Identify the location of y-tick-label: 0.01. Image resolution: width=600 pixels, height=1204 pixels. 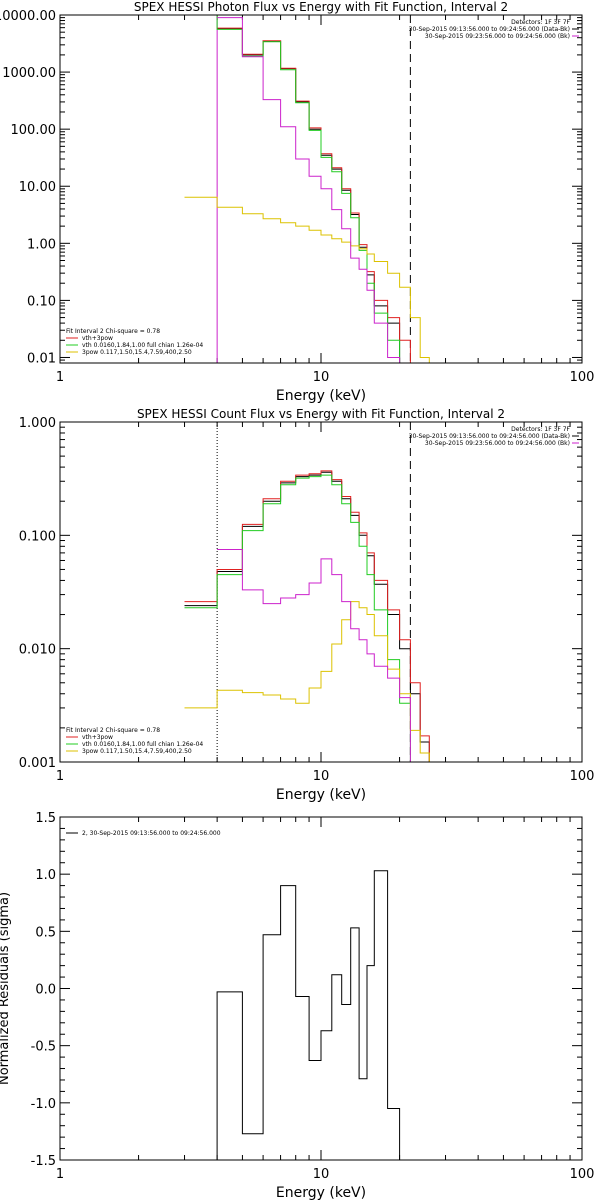
(41, 358).